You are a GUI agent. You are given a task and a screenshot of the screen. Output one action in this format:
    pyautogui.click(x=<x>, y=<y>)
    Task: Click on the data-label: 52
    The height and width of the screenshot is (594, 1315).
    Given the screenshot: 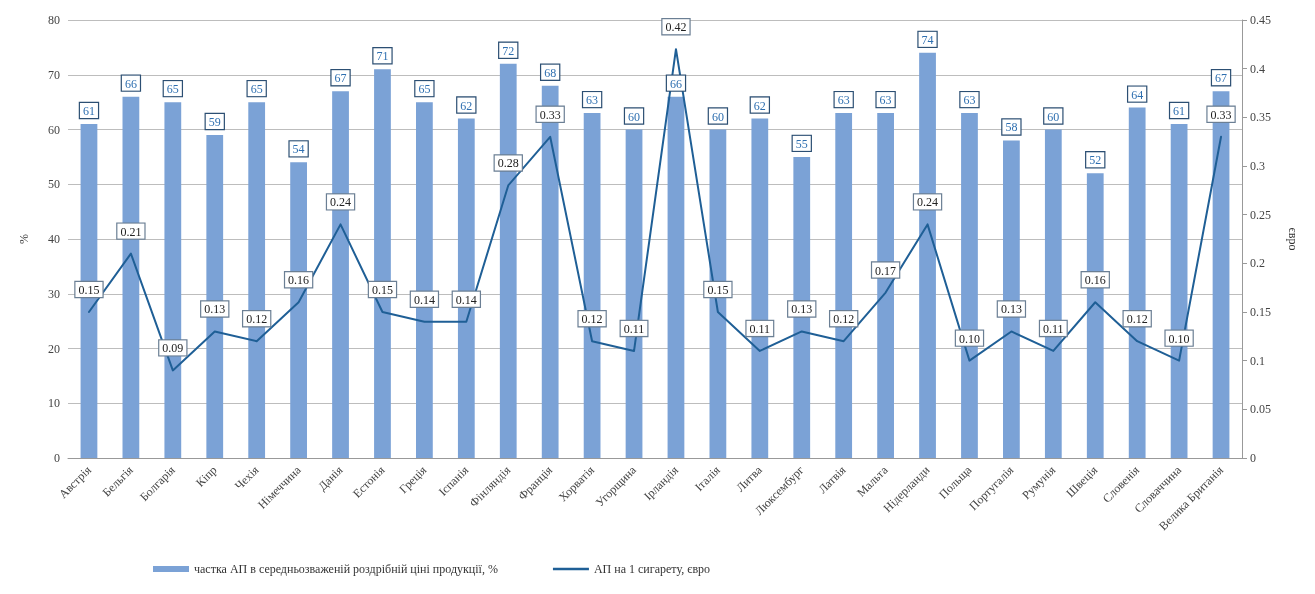 What is the action you would take?
    pyautogui.click(x=1095, y=160)
    